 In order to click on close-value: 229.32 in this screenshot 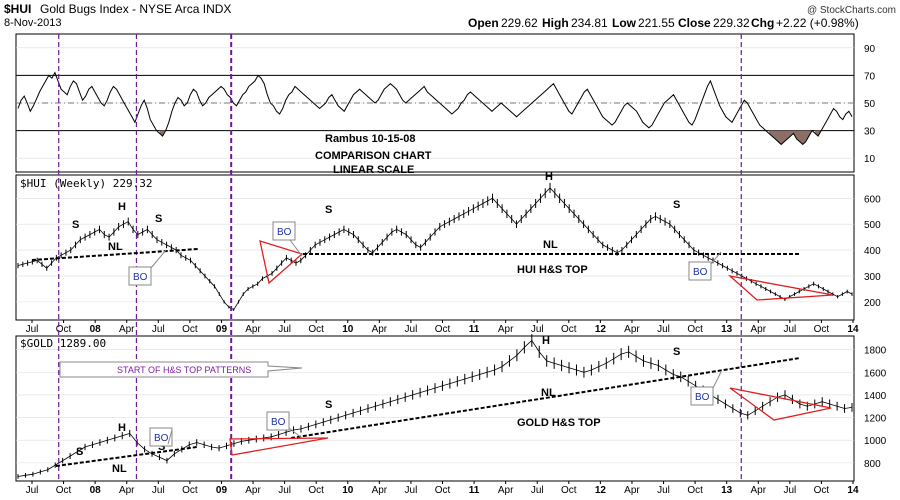, I will do `click(731, 23)`.